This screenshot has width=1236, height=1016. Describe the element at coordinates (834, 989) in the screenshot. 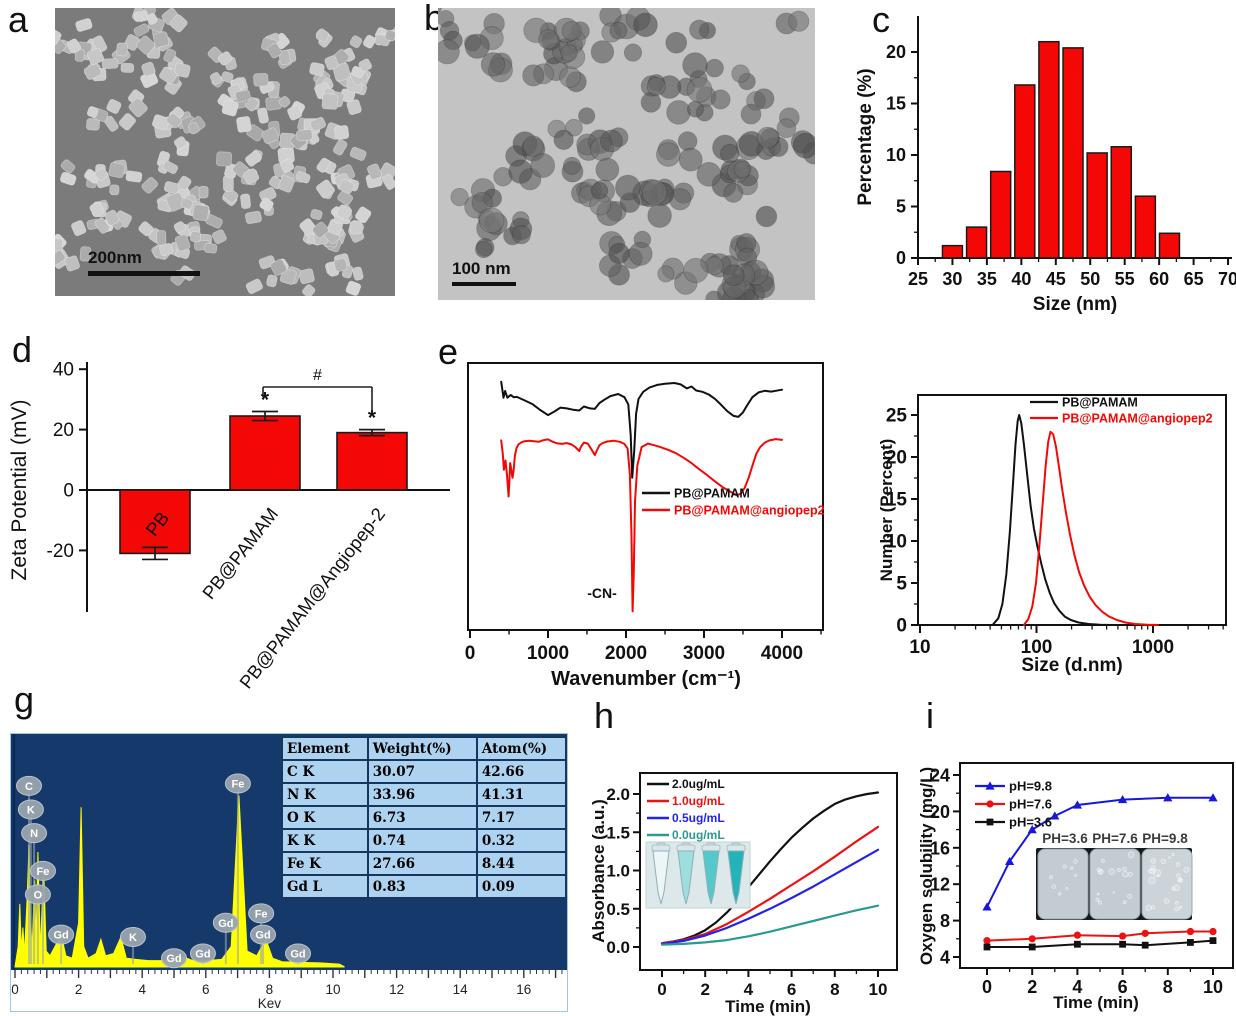

I see `axis-tick-label: 8` at that location.